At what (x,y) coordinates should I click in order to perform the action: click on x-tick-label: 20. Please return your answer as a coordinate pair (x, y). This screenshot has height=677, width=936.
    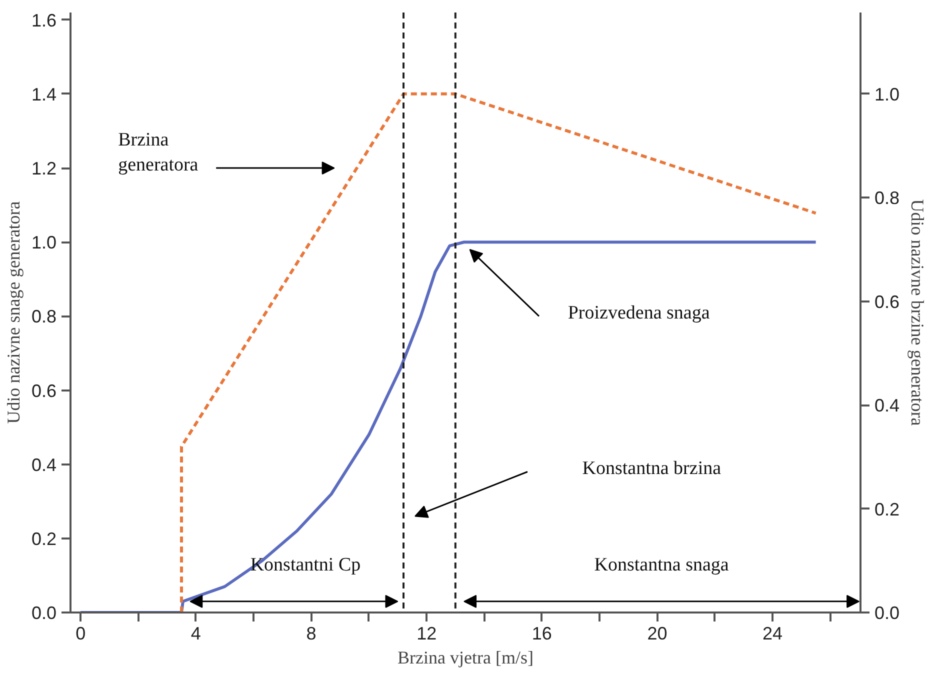
    Looking at the image, I should click on (657, 634).